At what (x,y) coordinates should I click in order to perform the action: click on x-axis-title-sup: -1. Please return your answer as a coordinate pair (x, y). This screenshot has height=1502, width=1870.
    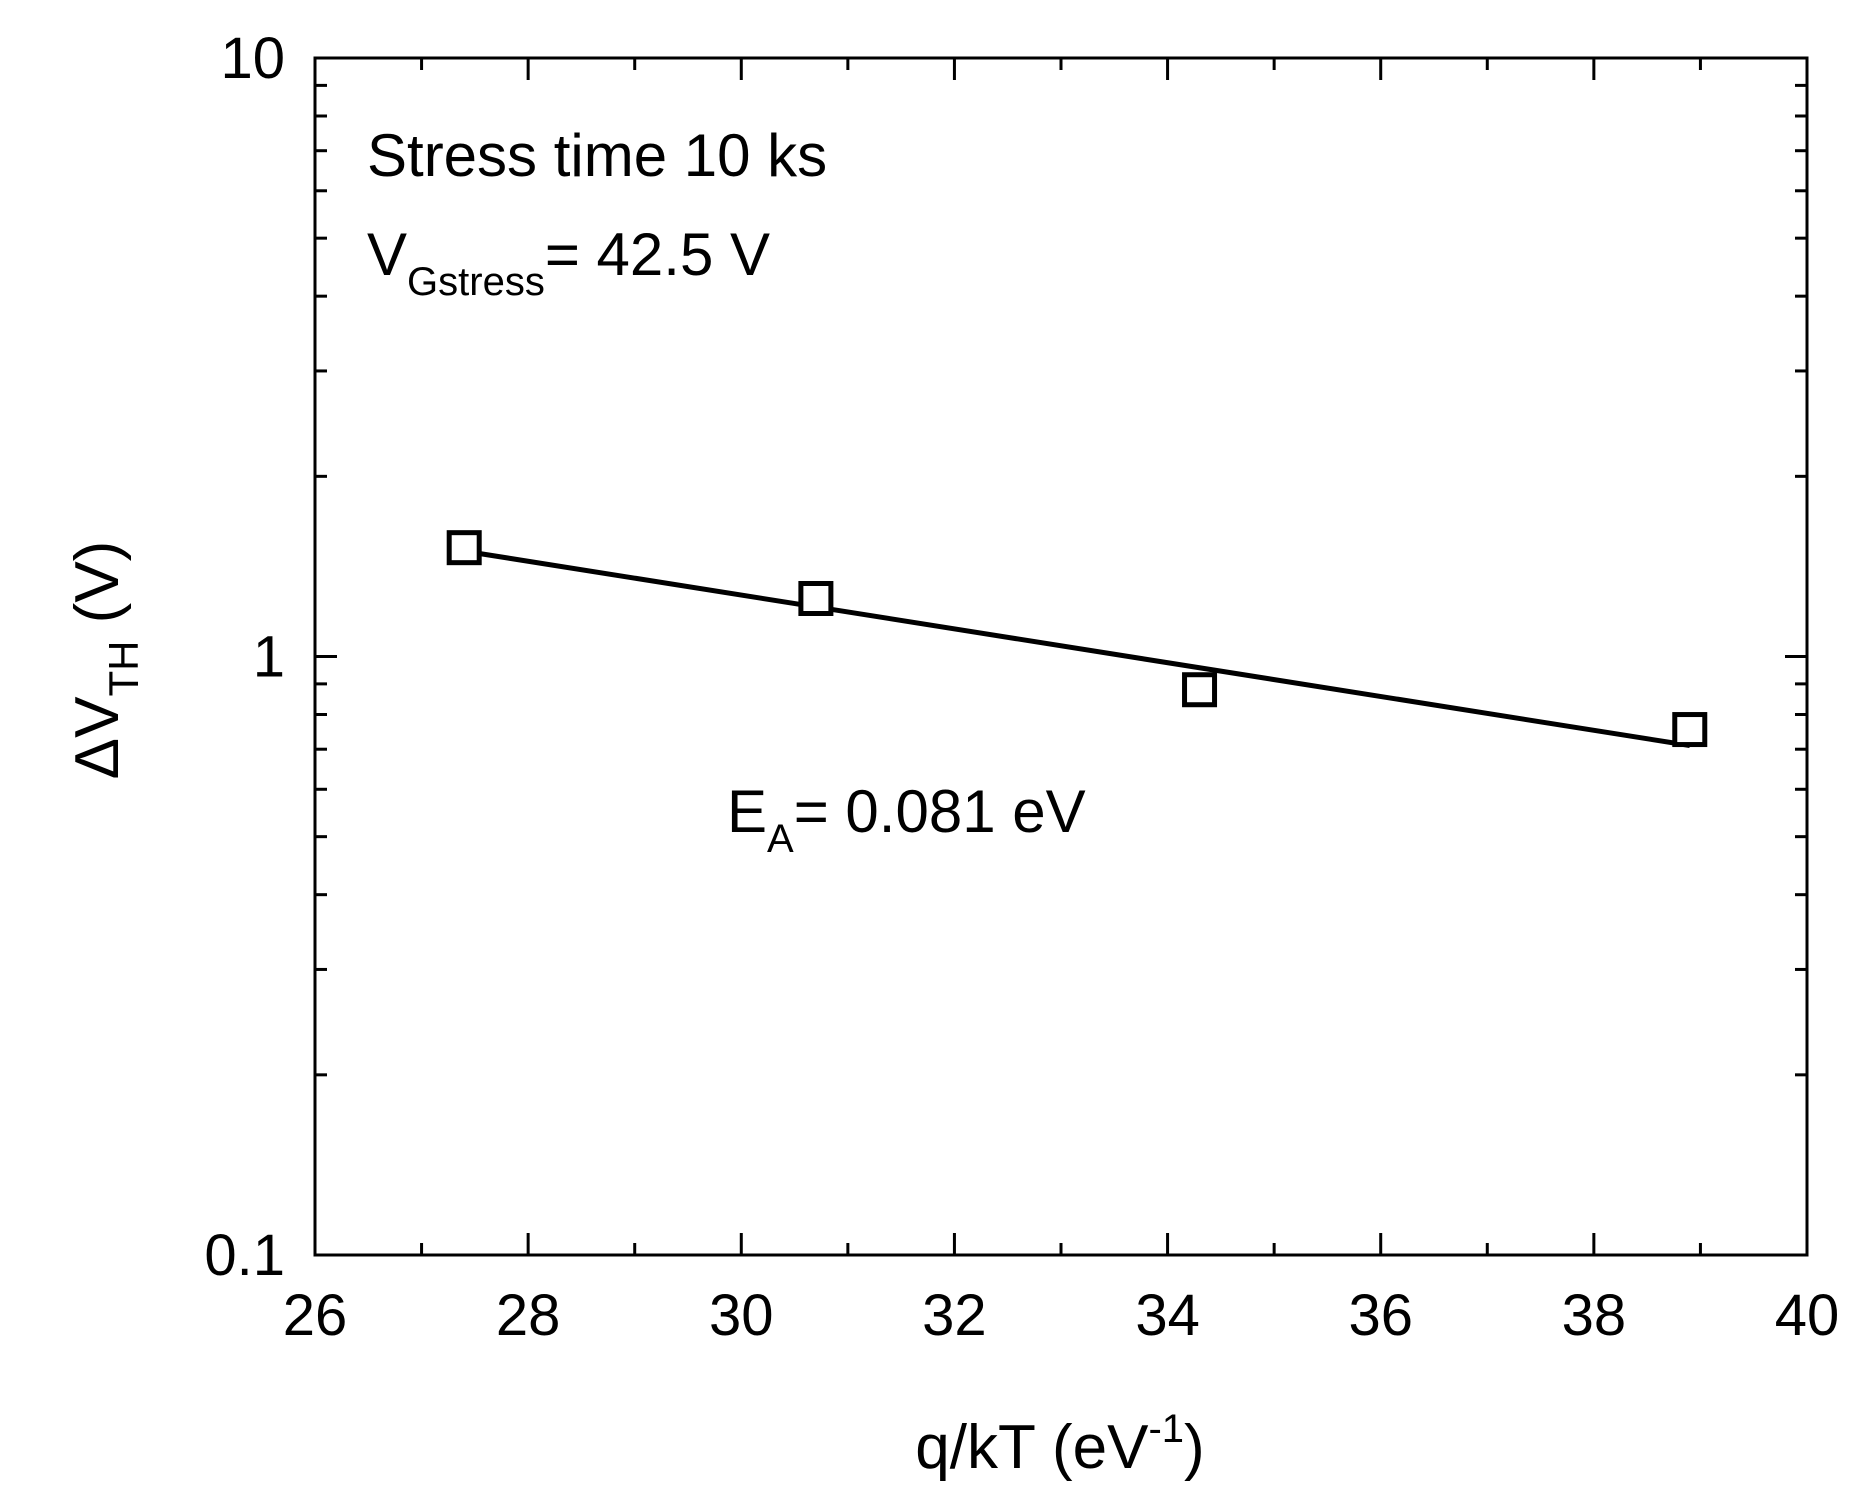
    Looking at the image, I should click on (1166, 1429).